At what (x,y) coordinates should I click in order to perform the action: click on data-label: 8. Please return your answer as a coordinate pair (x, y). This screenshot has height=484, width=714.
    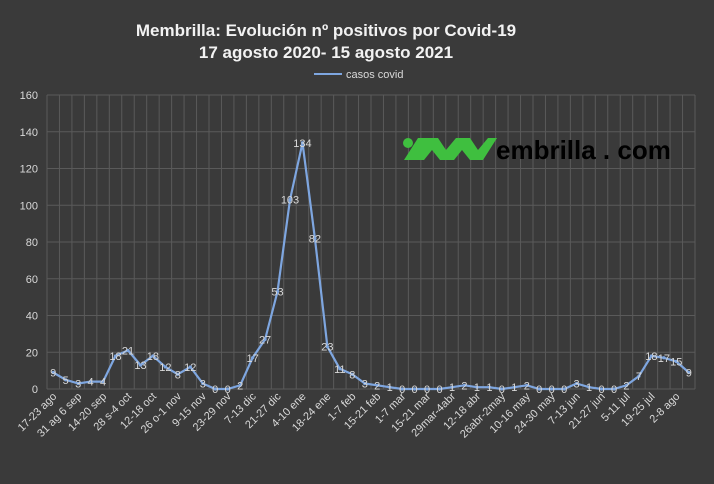
    Looking at the image, I should click on (352, 375).